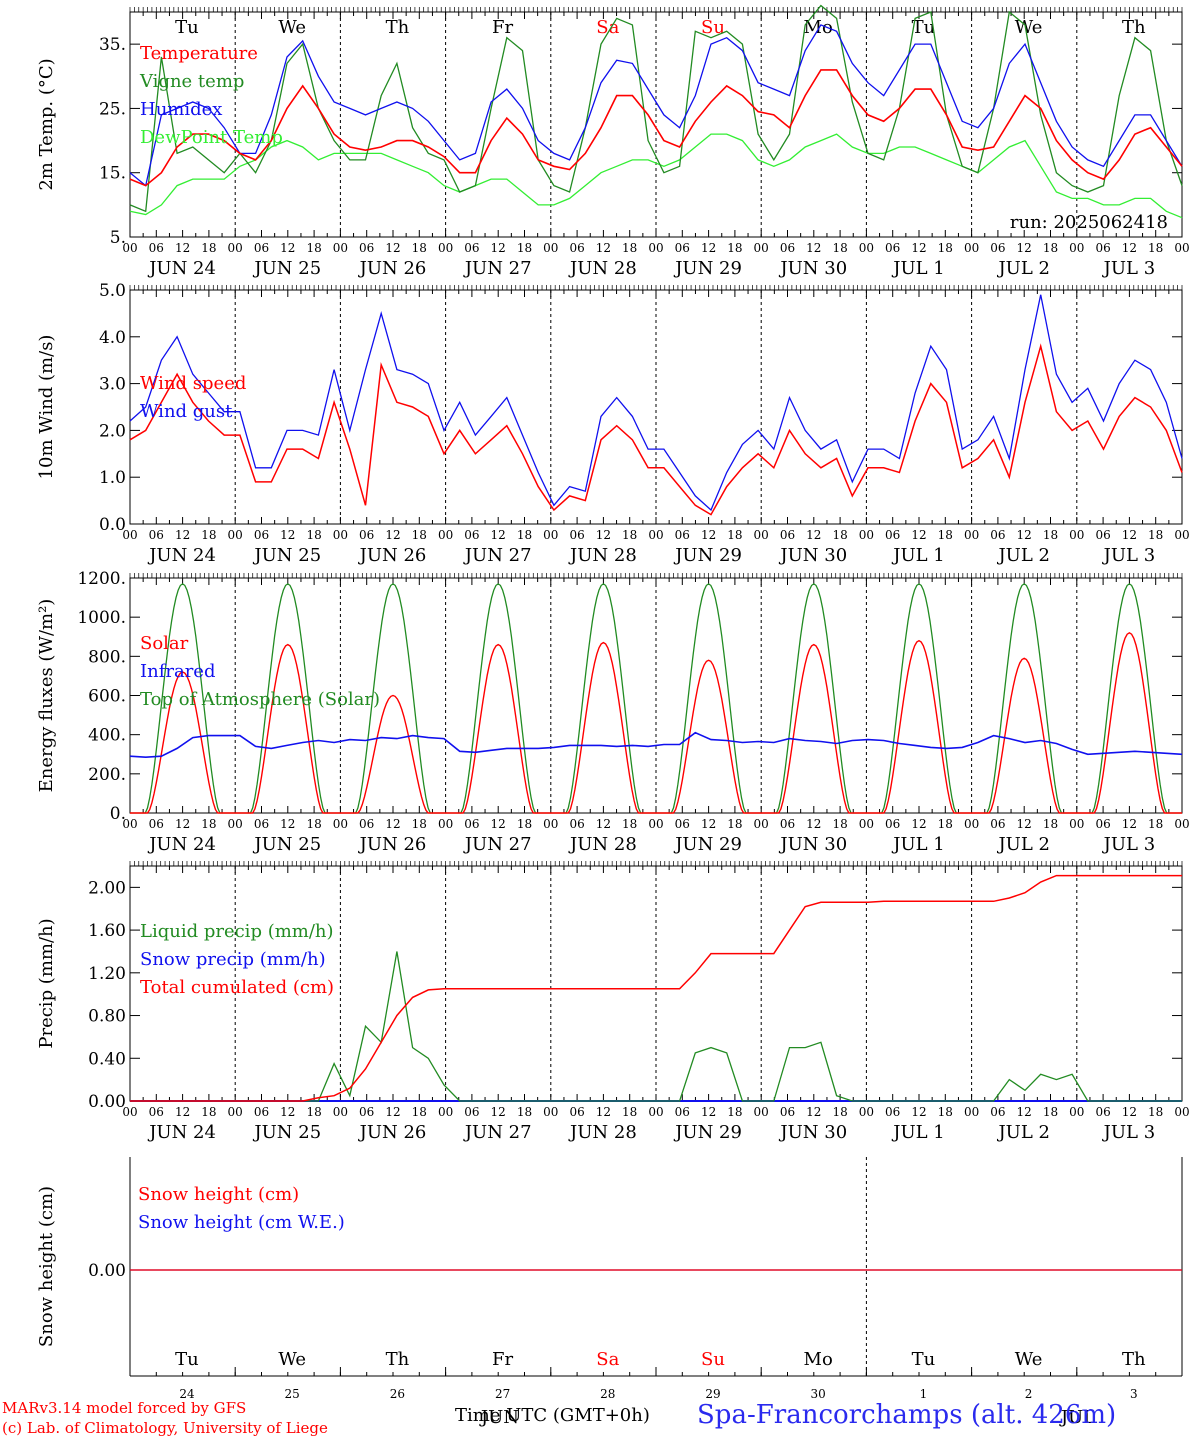 The height and width of the screenshot is (1440, 1194). What do you see at coordinates (292, 1394) in the screenshot?
I see `day-number-label: 25` at bounding box center [292, 1394].